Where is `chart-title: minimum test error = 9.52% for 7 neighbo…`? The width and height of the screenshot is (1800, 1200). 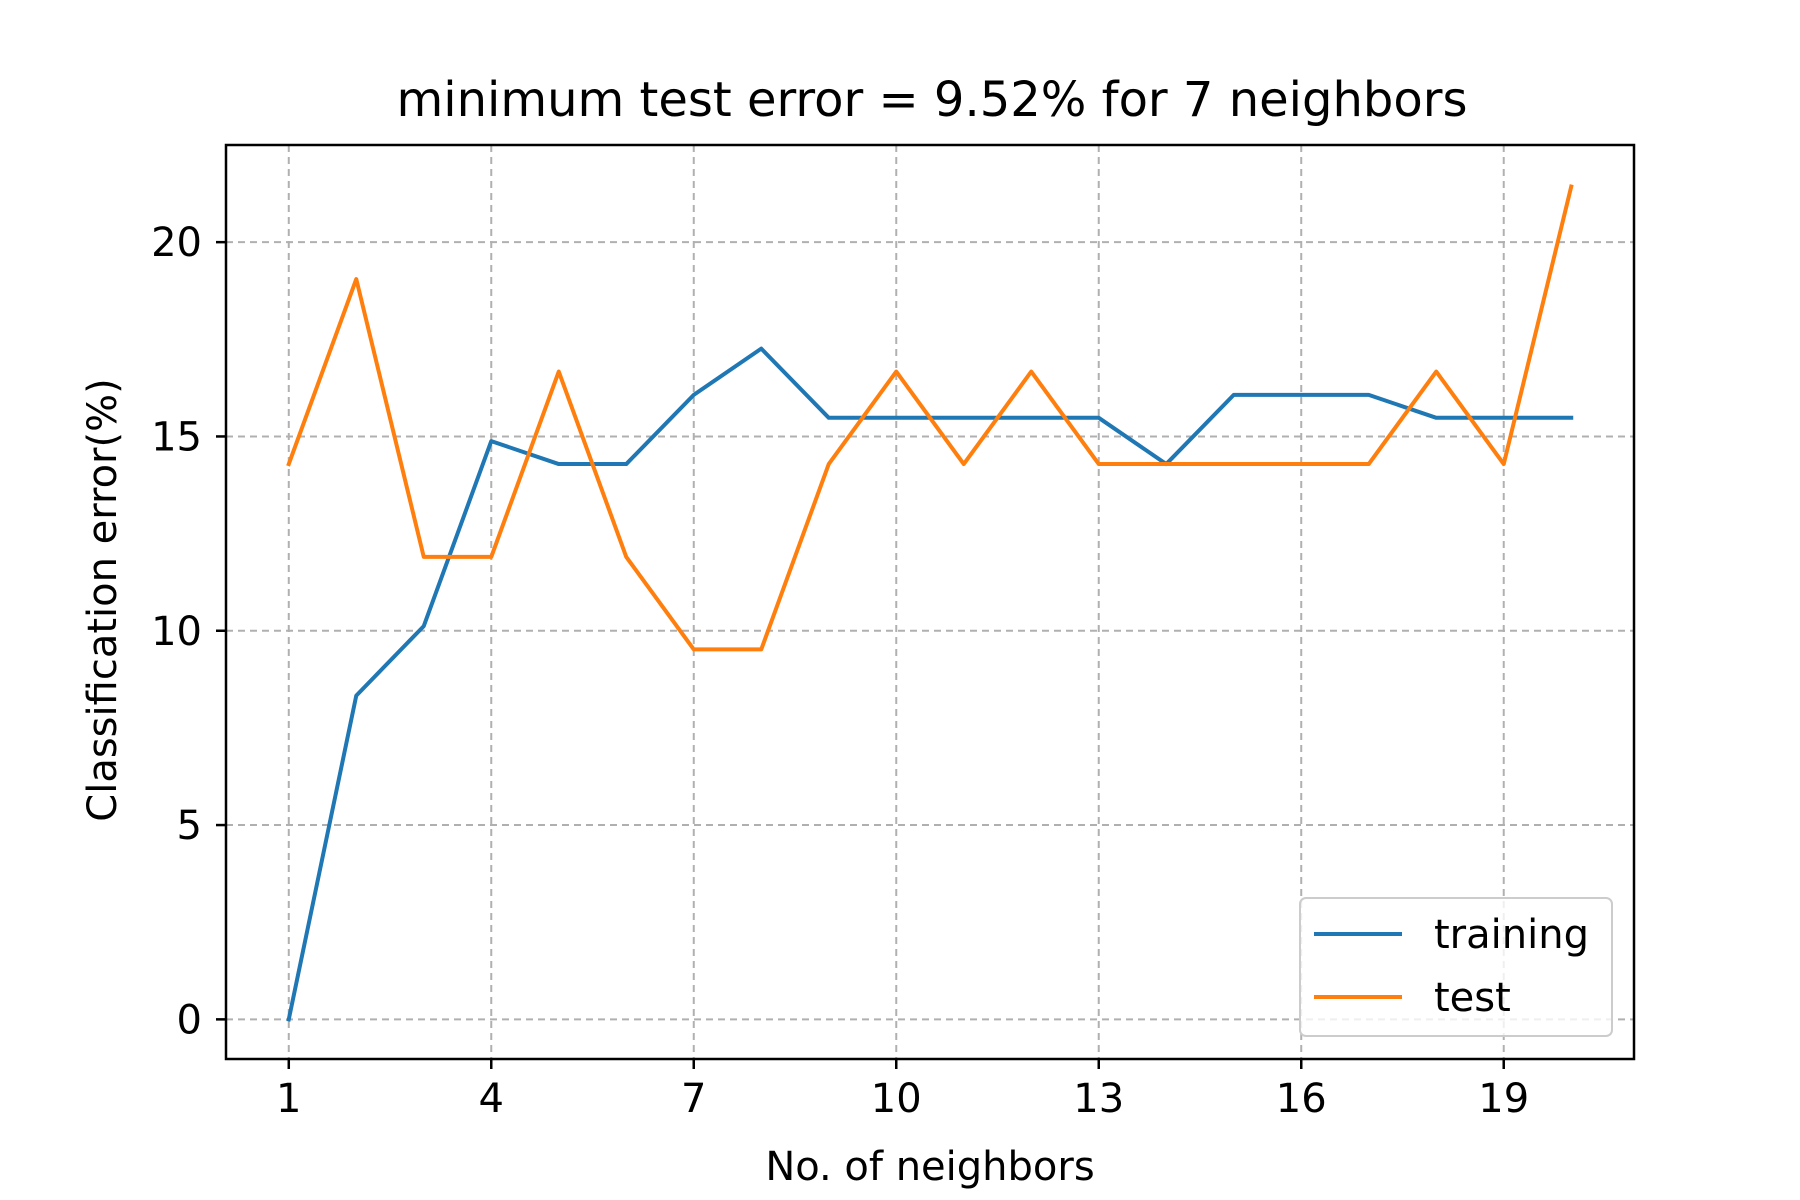 chart-title: minimum test error = 9.52% for 7 neighbo… is located at coordinates (932, 100).